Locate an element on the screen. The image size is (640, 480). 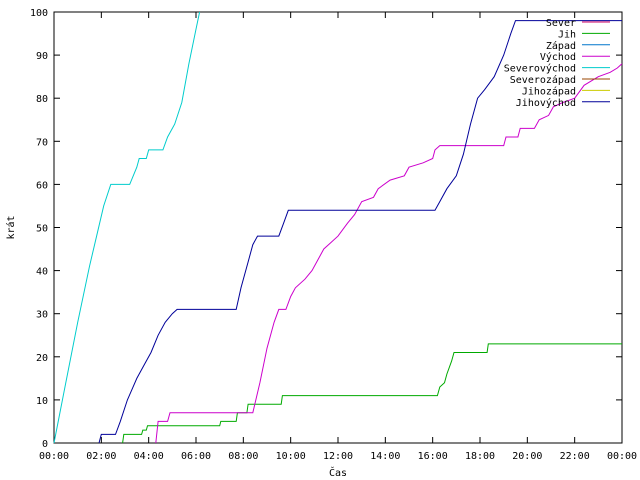
y-tick-label: 40 is located at coordinates (42, 272).